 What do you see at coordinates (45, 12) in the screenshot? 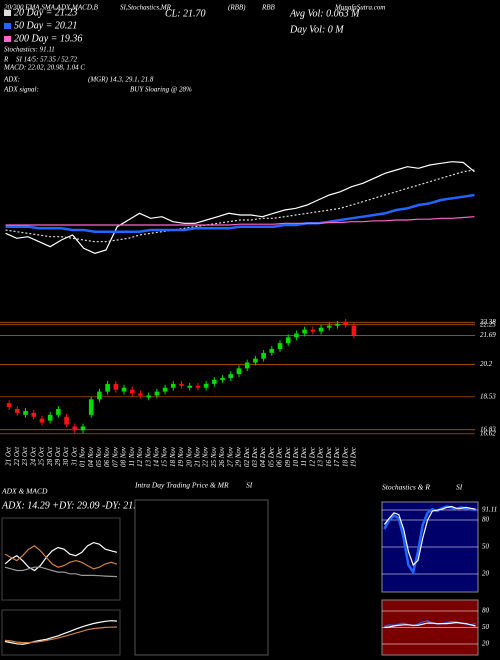
I see `legend-label: 20 Day = 21.23` at bounding box center [45, 12].